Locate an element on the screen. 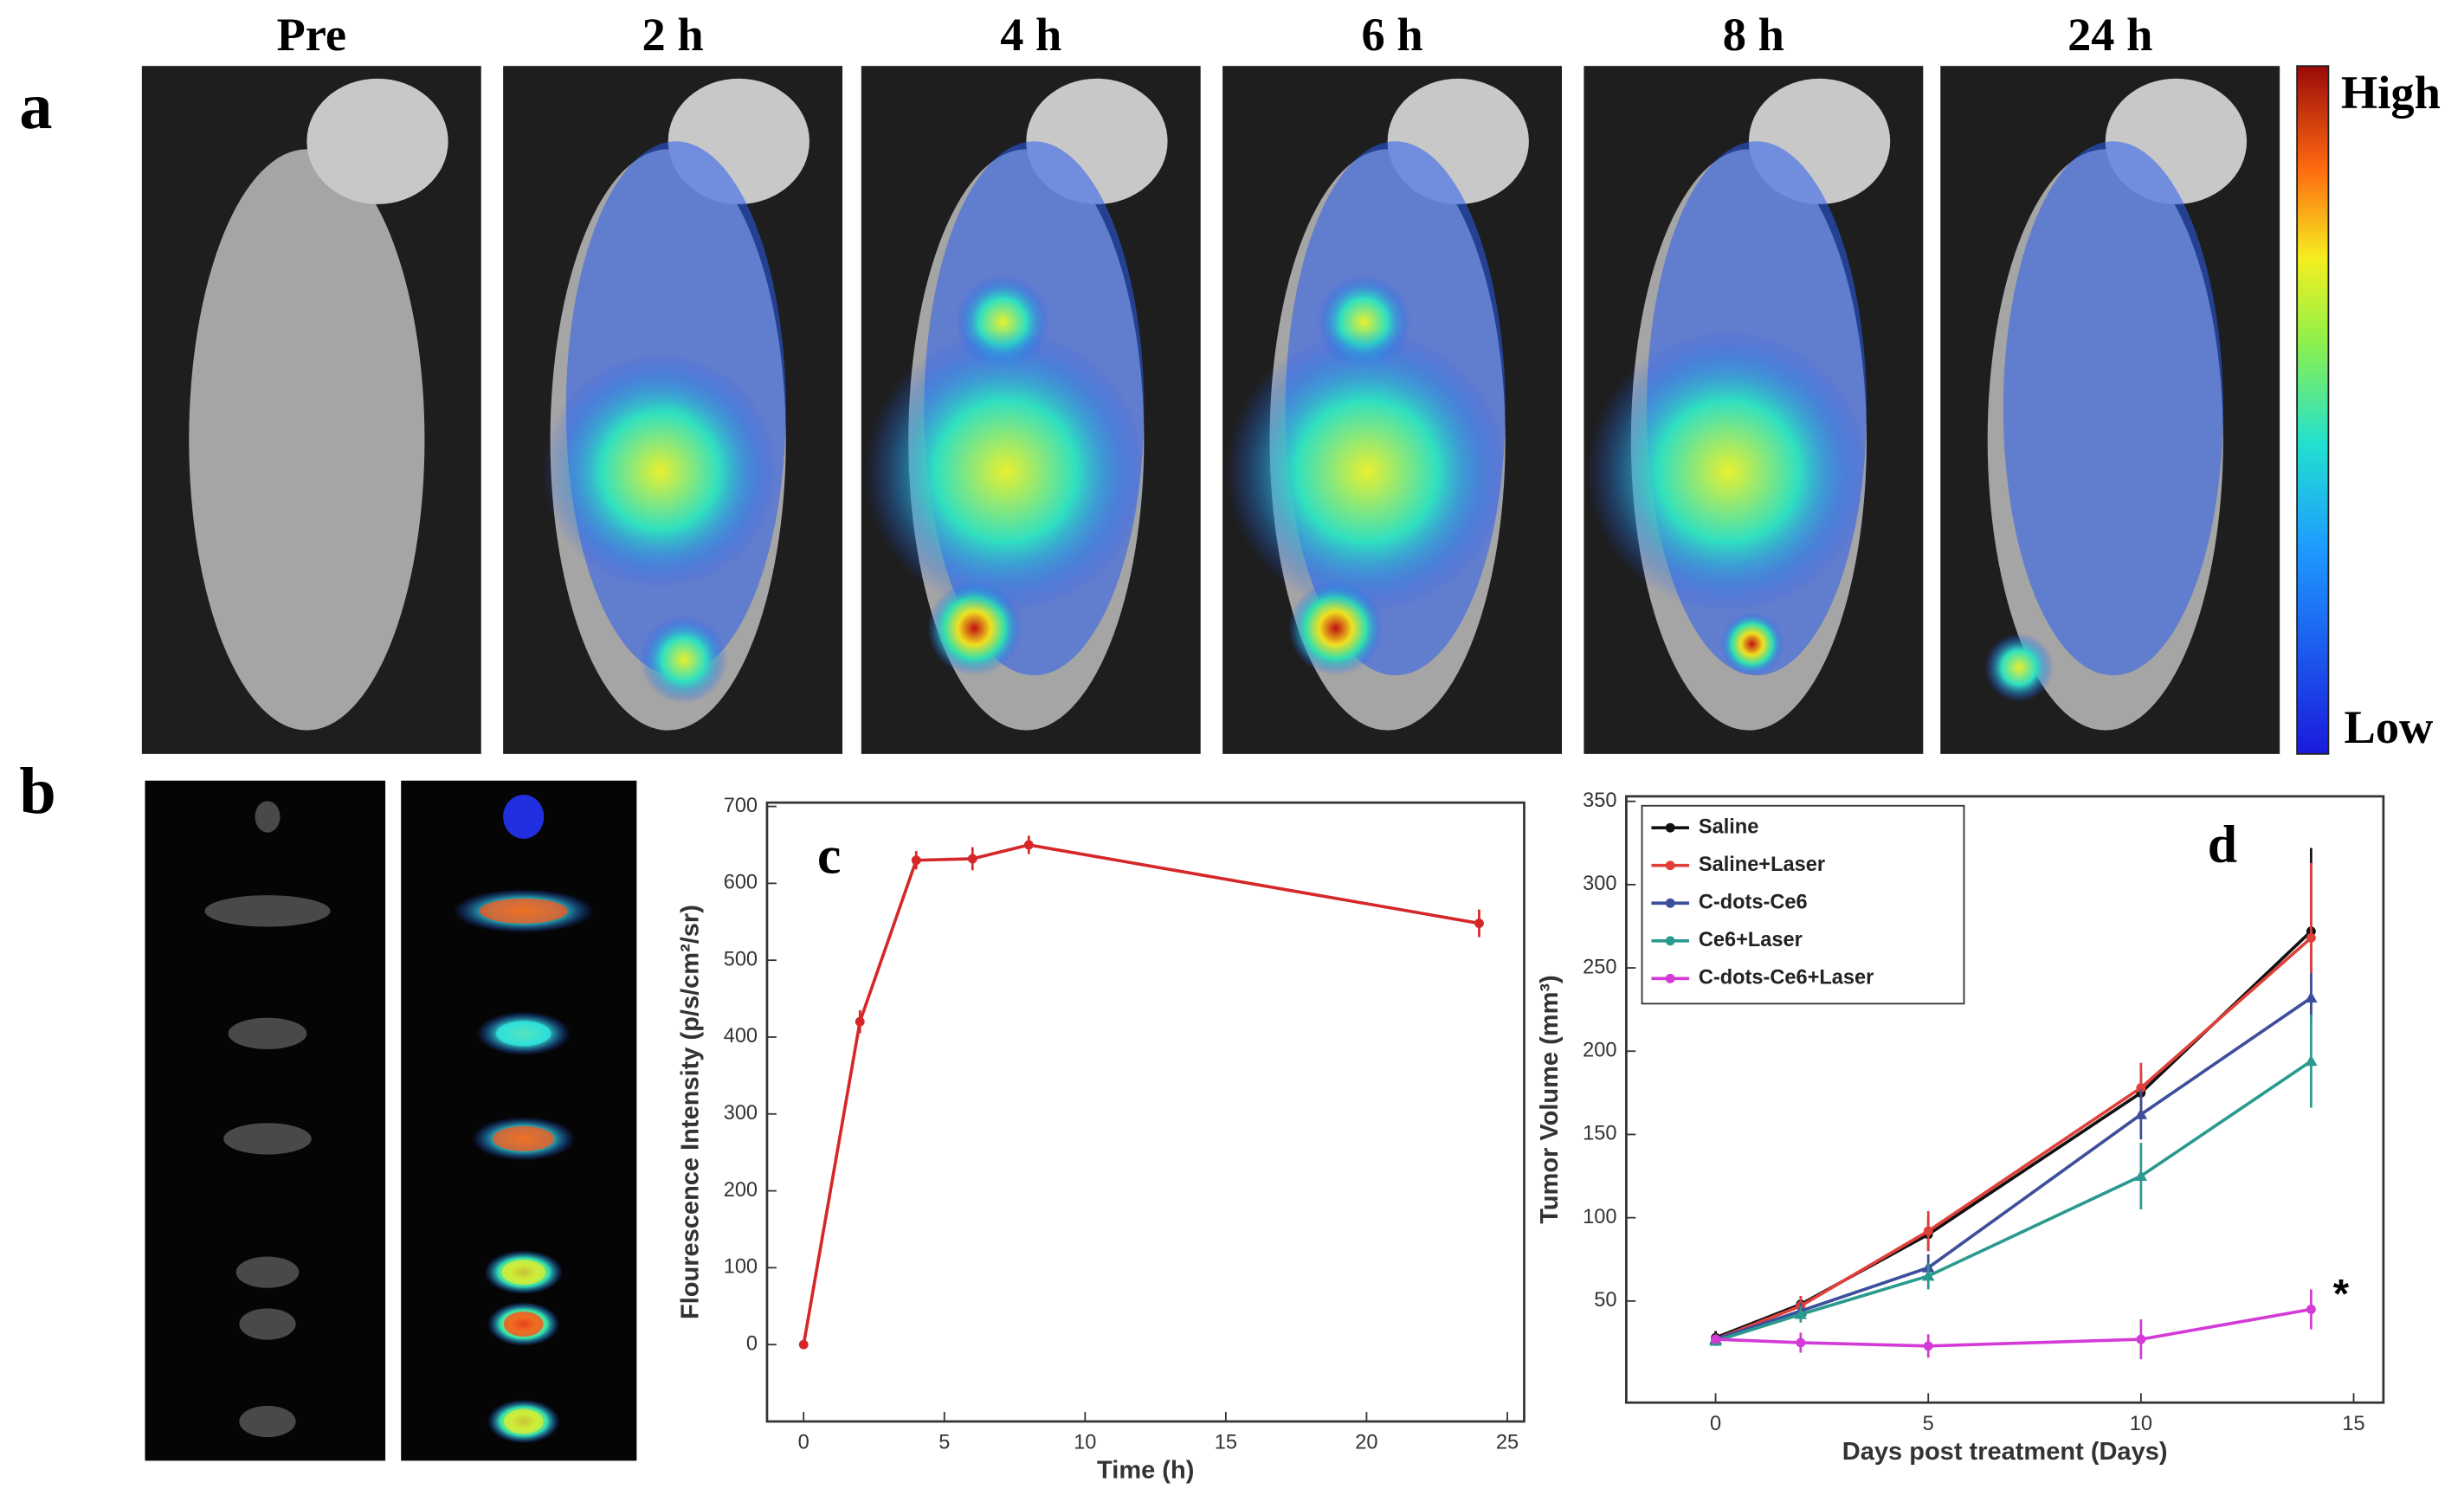 The image size is (2464, 1489). y-tick-label: 50 is located at coordinates (1605, 1299).